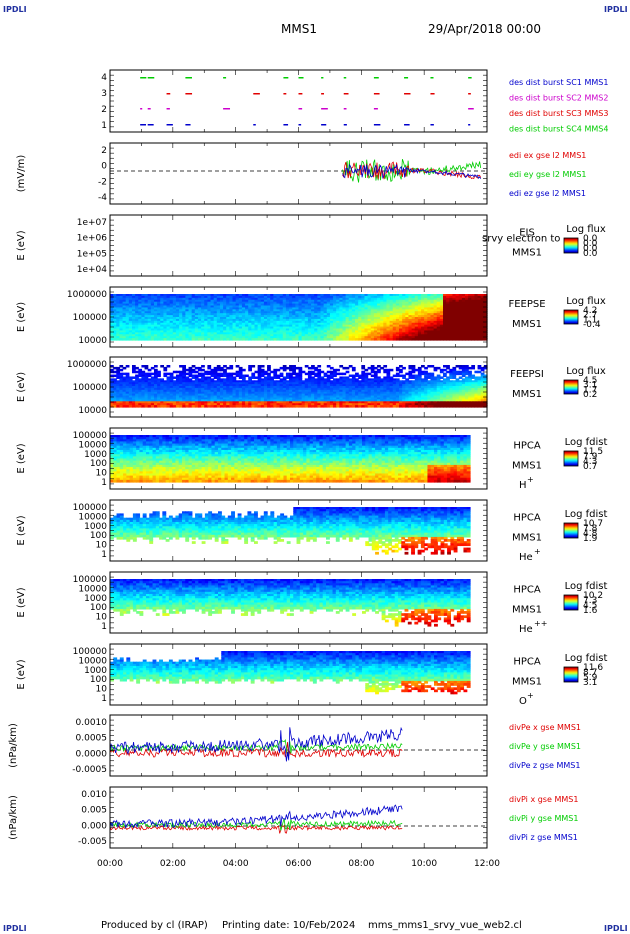 This screenshot has width=630, height=934. I want to click on panel-efield, so click(298, 173).